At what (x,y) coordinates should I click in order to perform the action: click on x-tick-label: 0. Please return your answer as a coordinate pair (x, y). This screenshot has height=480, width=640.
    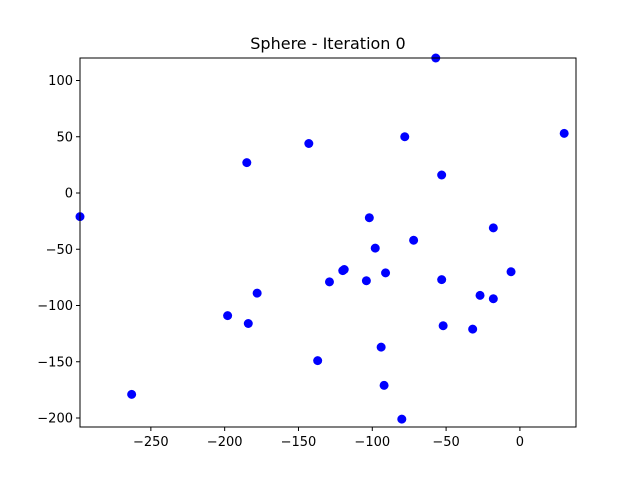
    Looking at the image, I should click on (520, 442).